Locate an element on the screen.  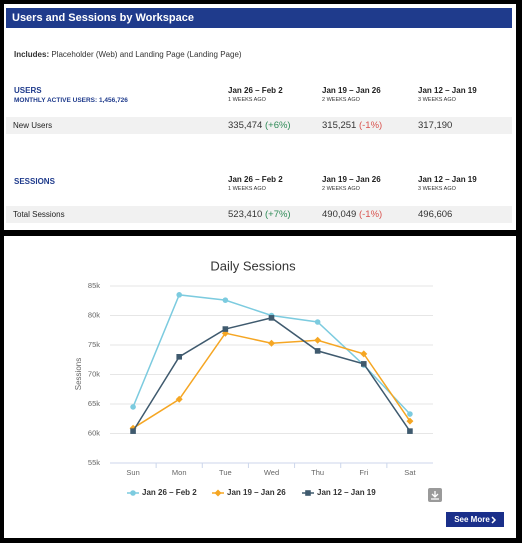
download-icon is located at coordinates (435, 495).